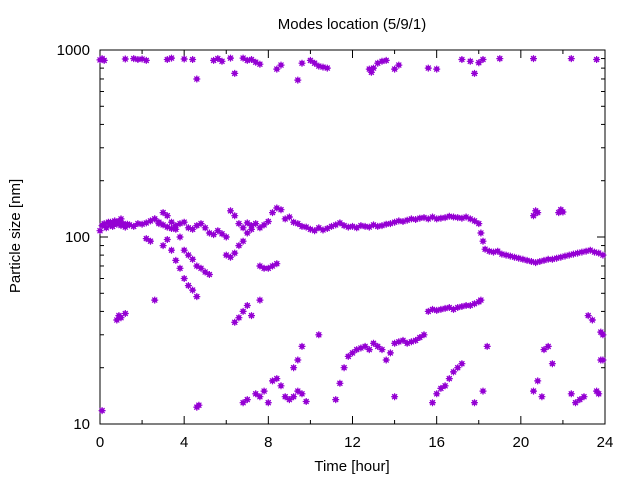  What do you see at coordinates (15, 236) in the screenshot?
I see `y-axis-label: Particle size [nm]` at bounding box center [15, 236].